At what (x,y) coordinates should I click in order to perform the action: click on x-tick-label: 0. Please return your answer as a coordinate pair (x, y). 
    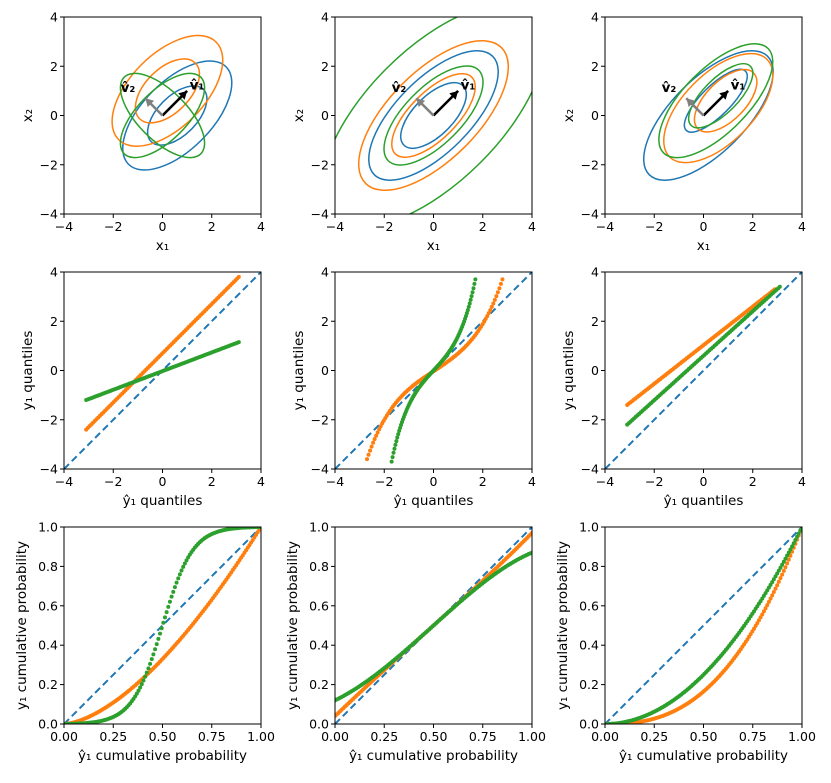
    Looking at the image, I should click on (704, 481).